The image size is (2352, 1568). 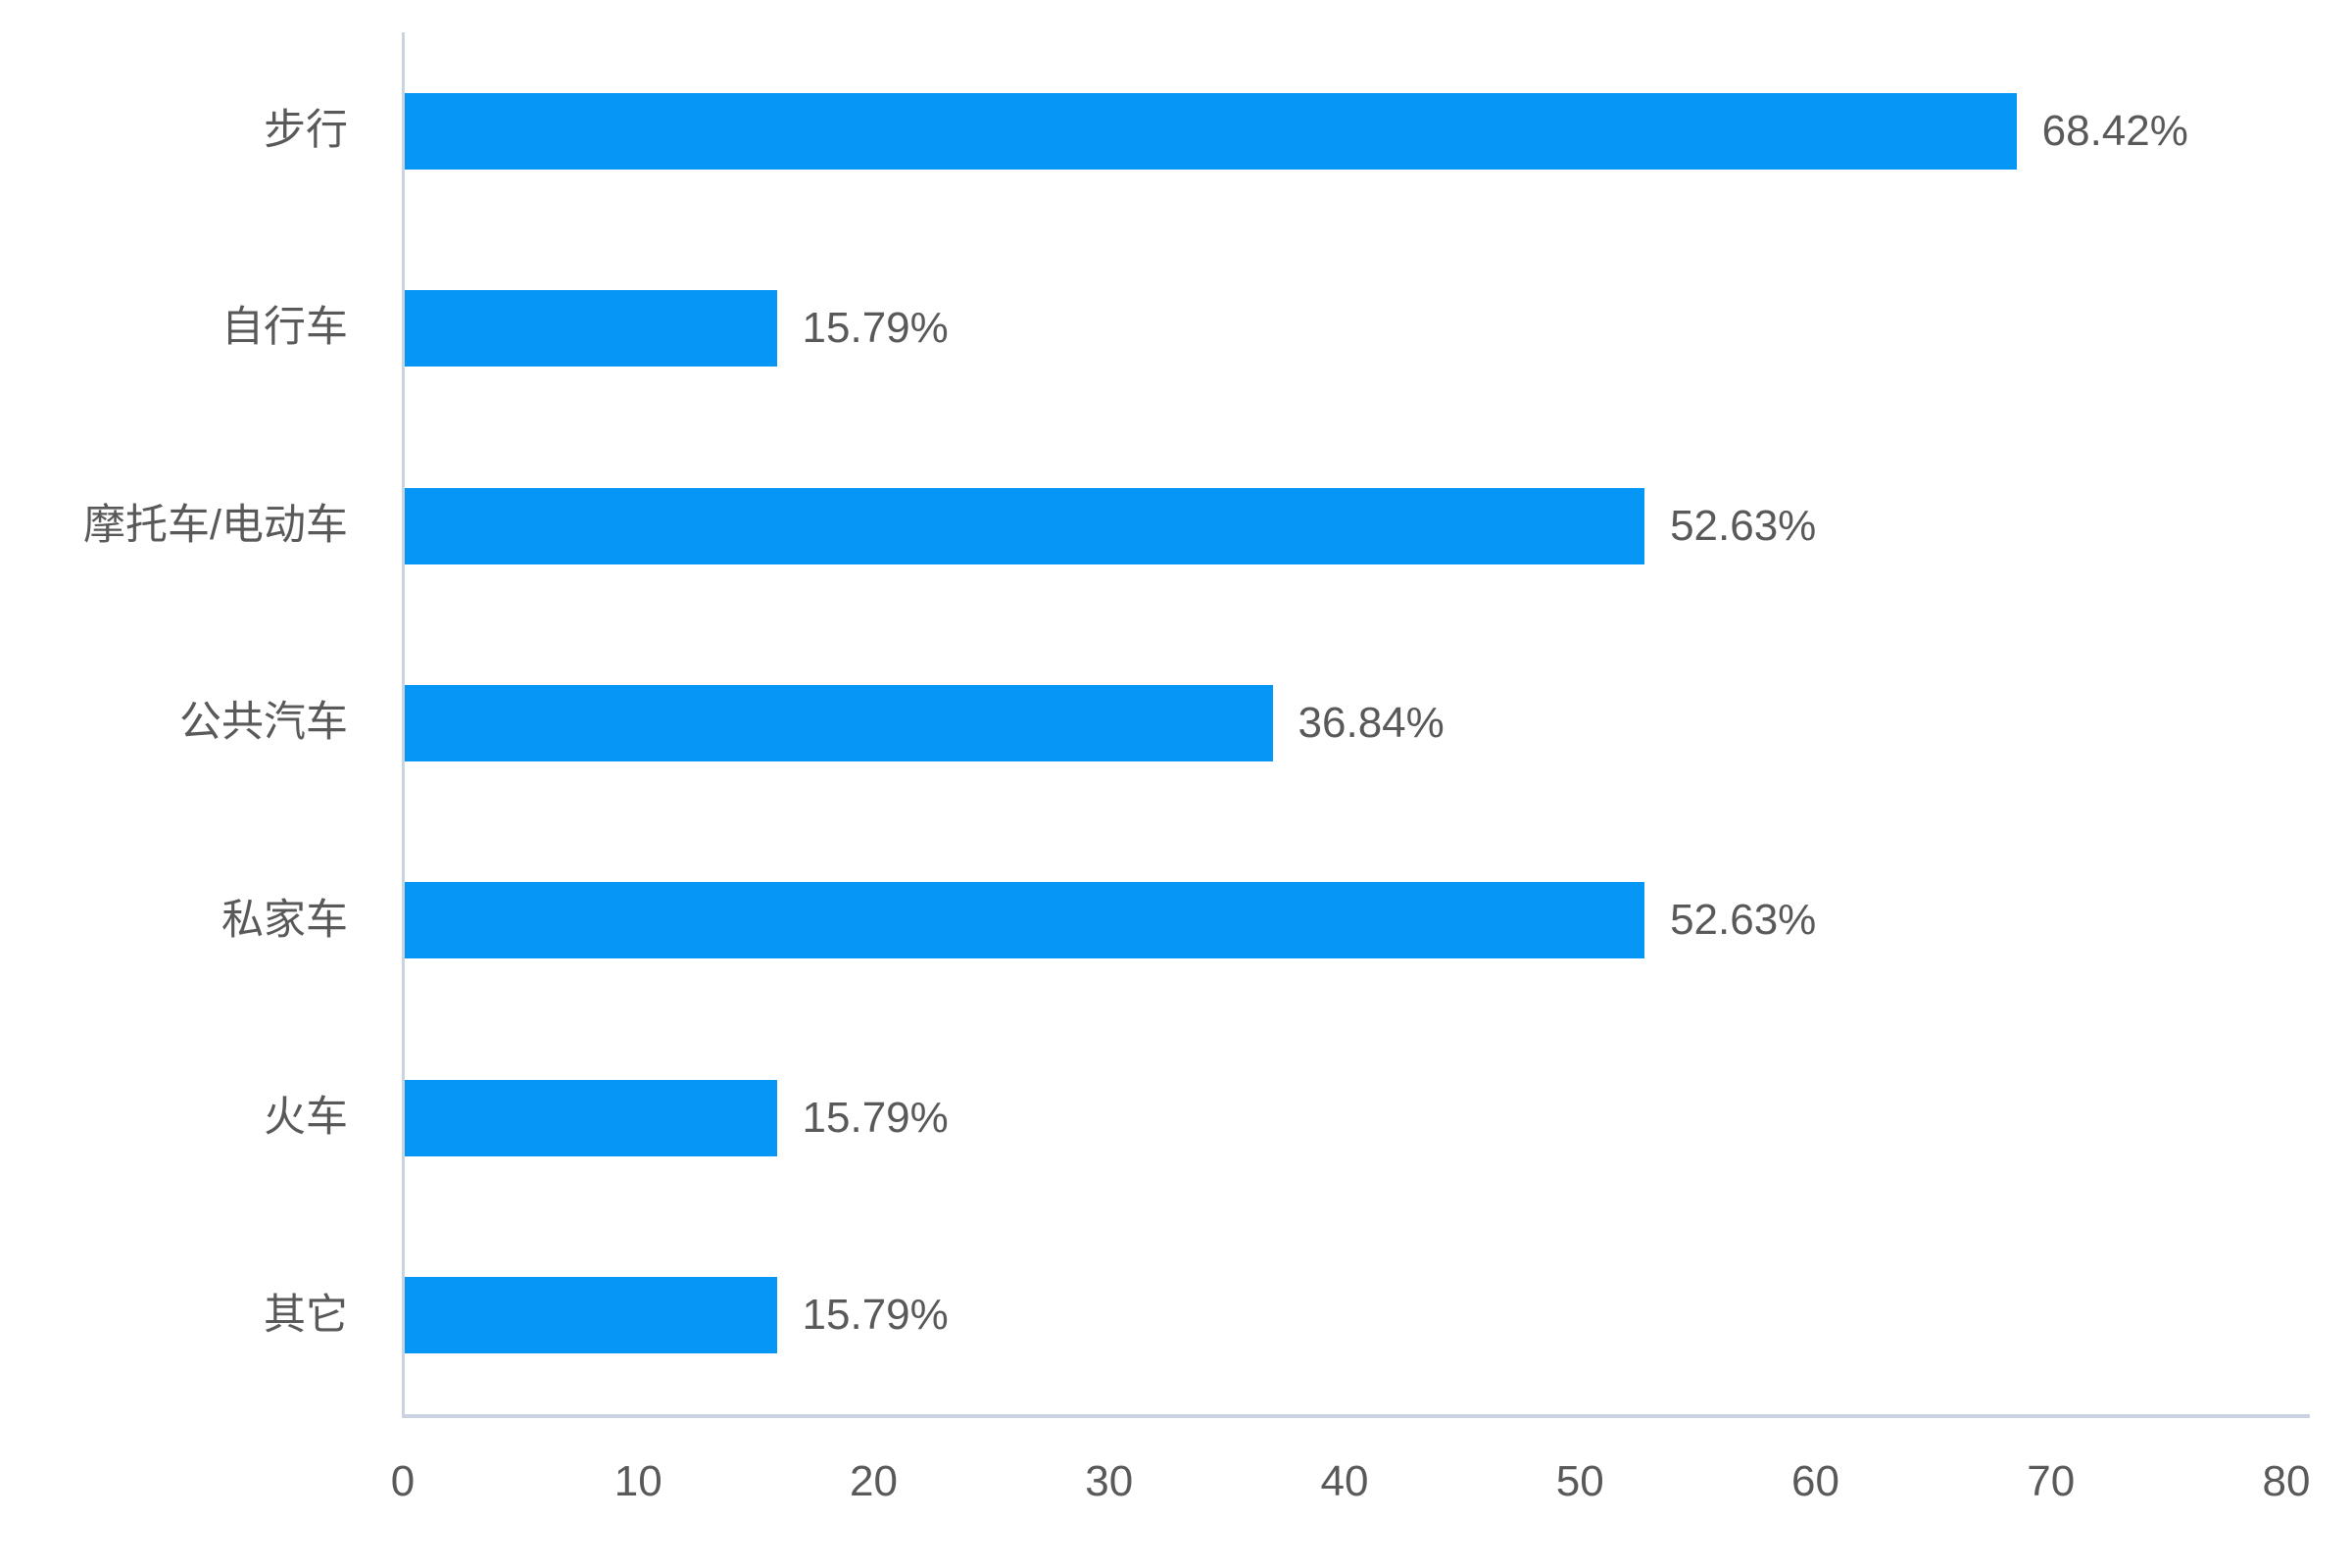 I want to click on x-tick-label: 50, so click(x=1579, y=1481).